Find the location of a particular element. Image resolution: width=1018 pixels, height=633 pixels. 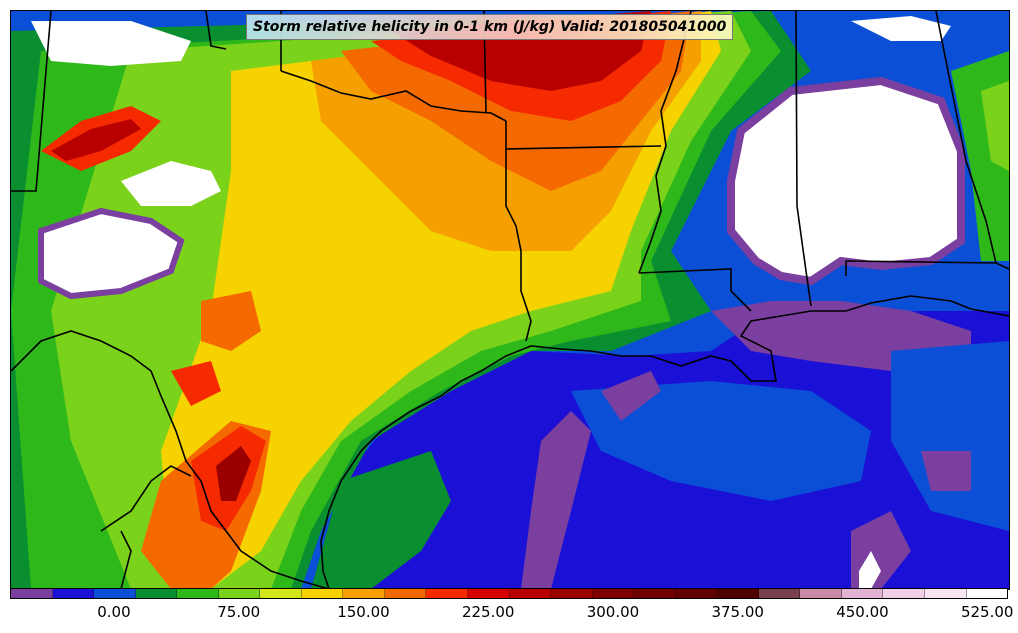

ne-lime-zone is located at coordinates (995, 126).